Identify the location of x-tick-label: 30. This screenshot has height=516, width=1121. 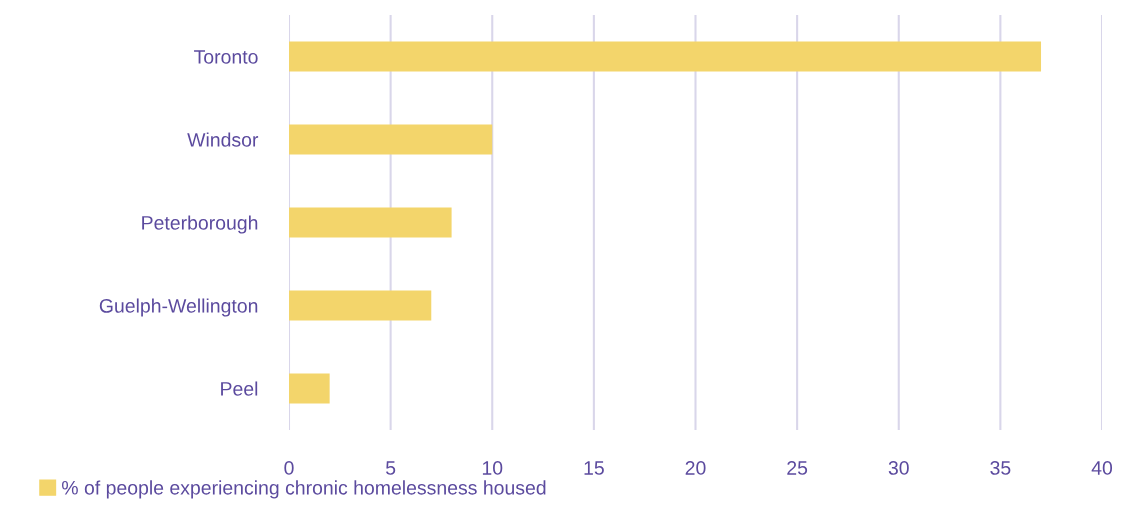
(898, 468).